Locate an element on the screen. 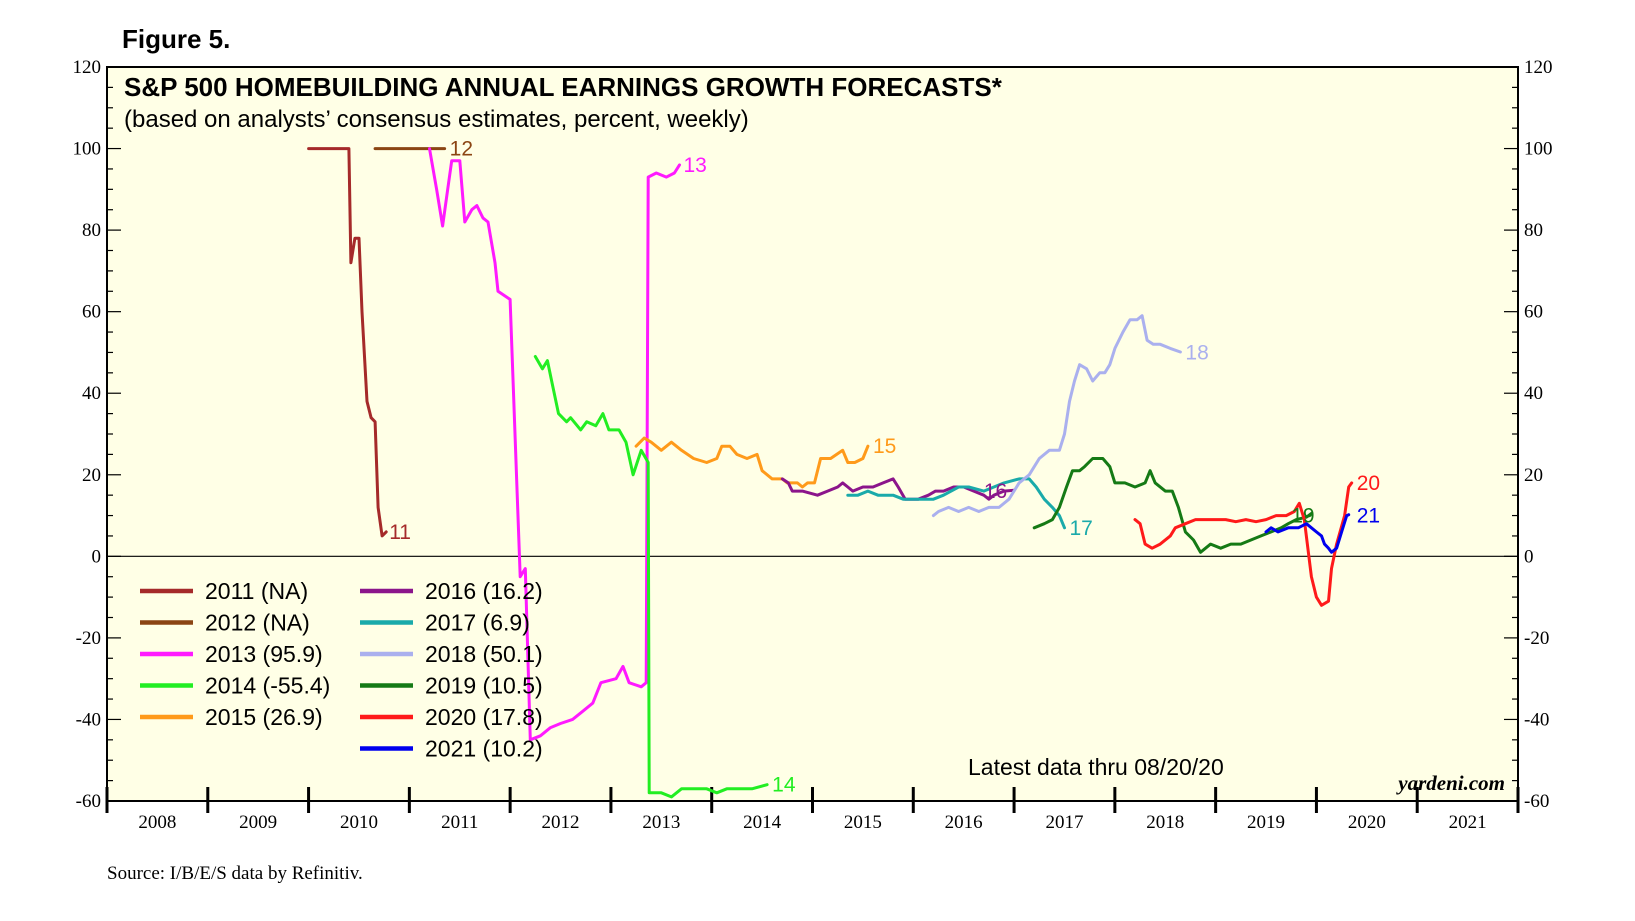  y-tick-label-left: -60 is located at coordinates (88, 801).